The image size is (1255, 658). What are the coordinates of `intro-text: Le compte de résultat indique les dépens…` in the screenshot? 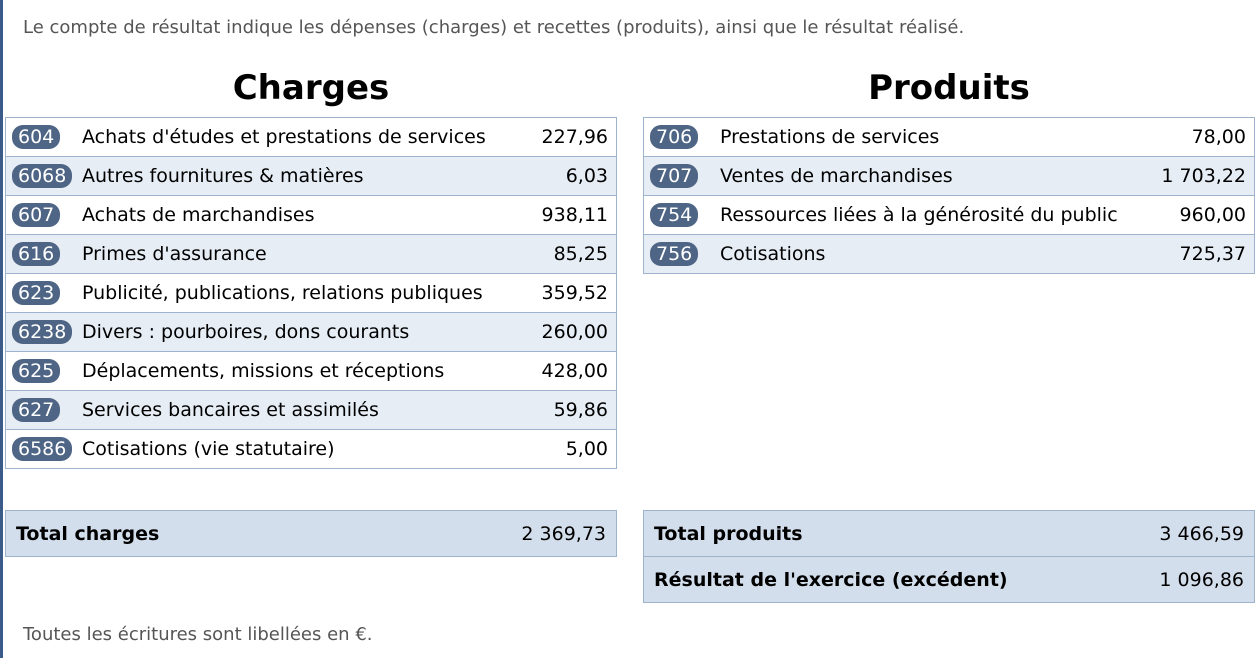 It's located at (494, 27).